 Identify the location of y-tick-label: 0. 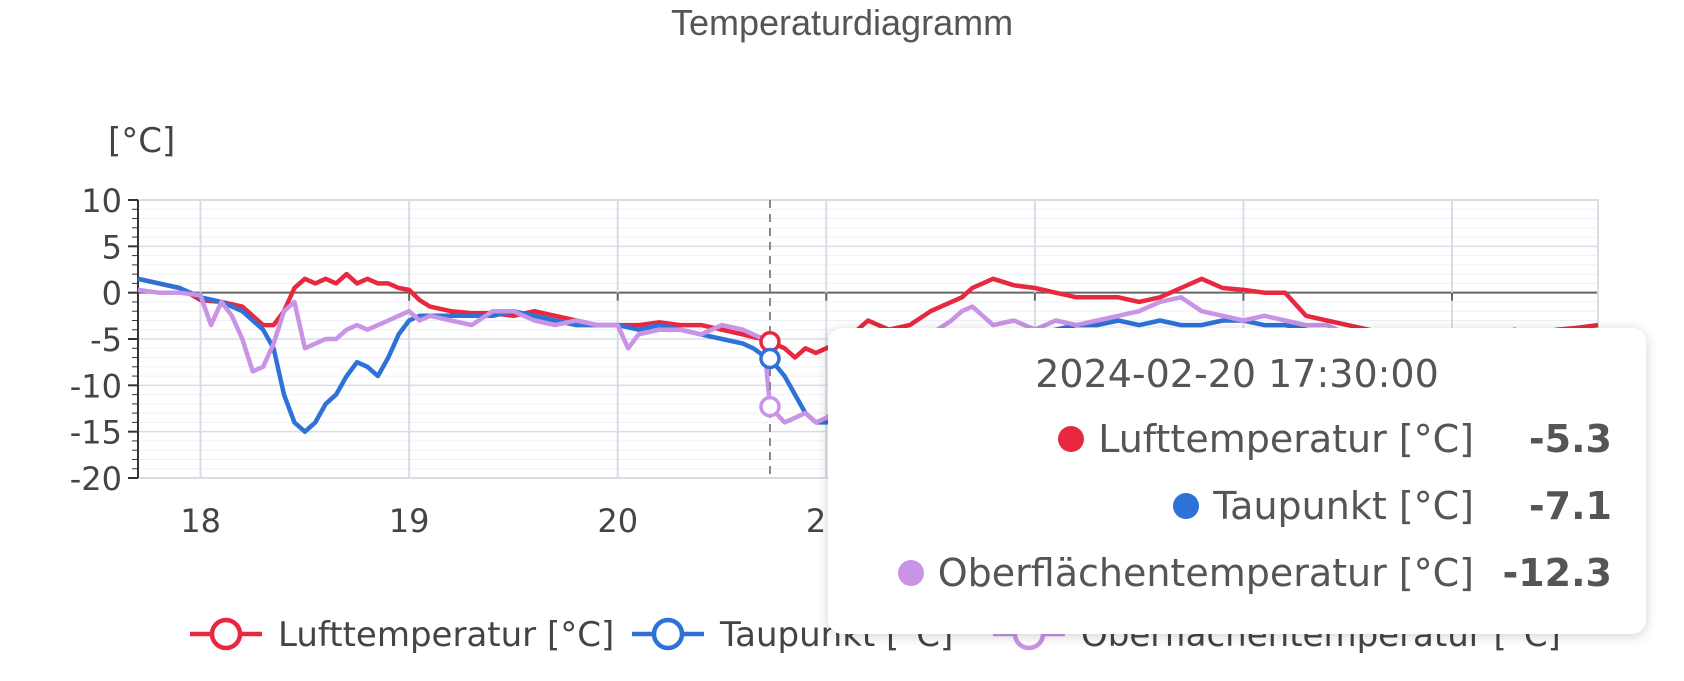
(112, 294).